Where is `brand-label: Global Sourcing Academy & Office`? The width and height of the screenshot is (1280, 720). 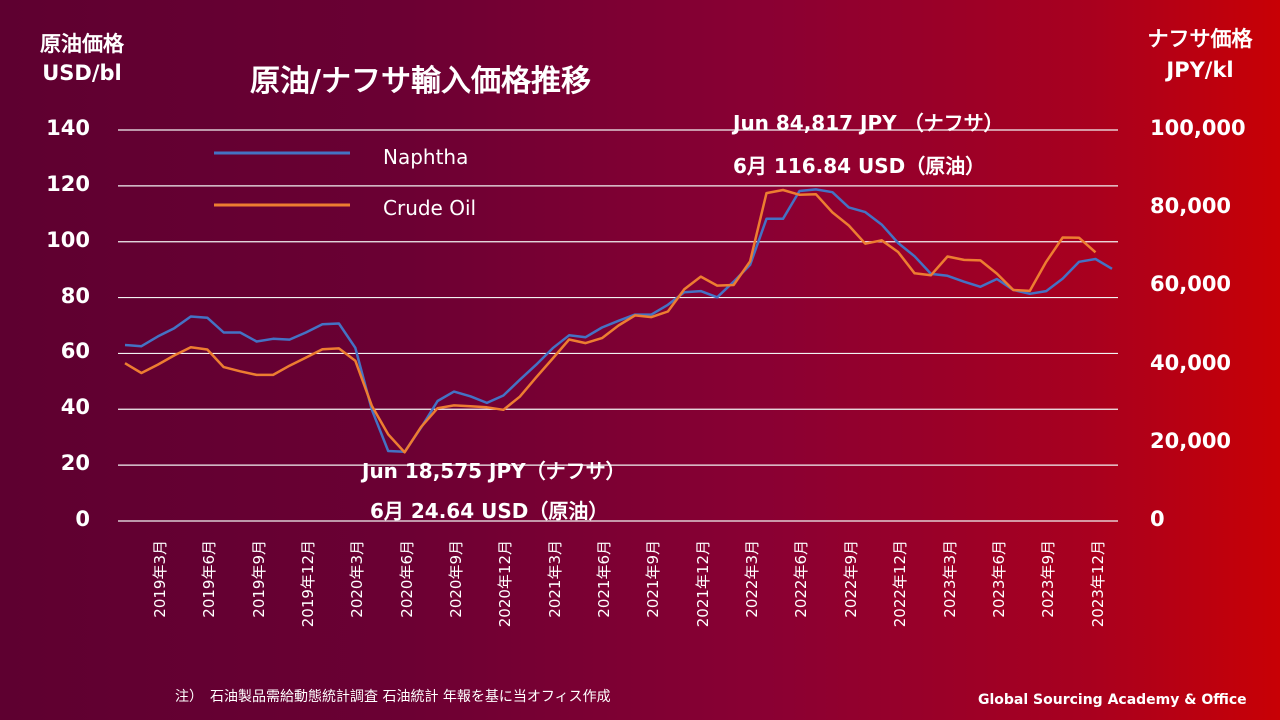 brand-label: Global Sourcing Academy & Office is located at coordinates (1112, 700).